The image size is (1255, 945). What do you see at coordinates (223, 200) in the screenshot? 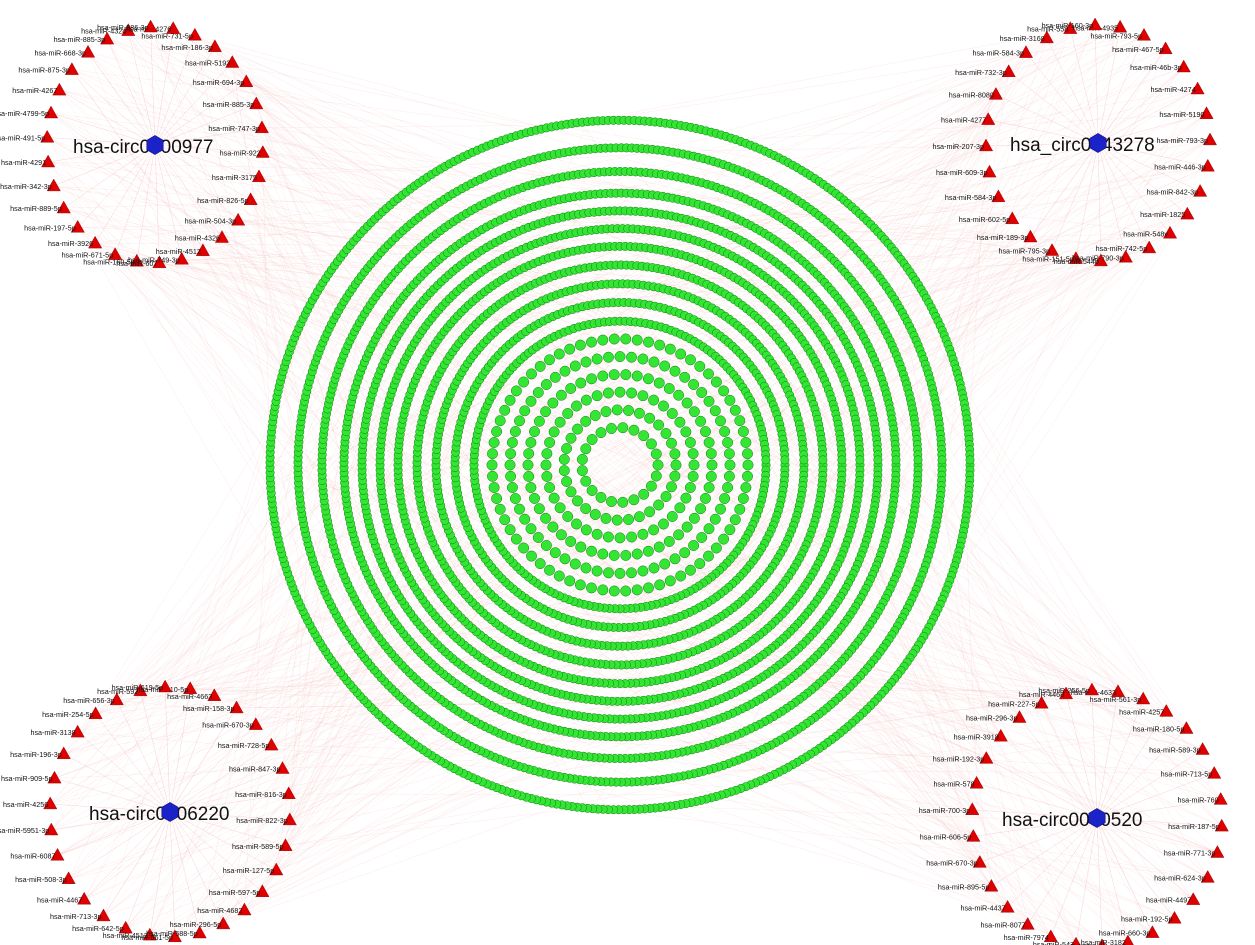
I see `mirna-label: hsa-miR-826-5p` at bounding box center [223, 200].